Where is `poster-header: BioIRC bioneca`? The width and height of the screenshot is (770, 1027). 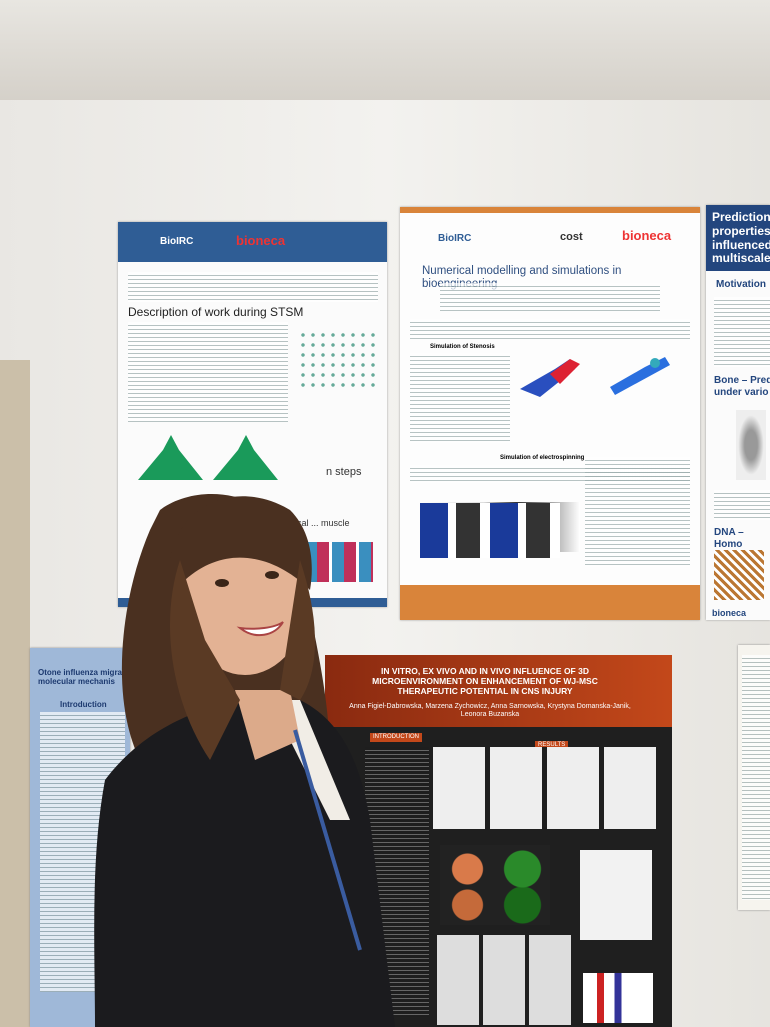
poster-header: BioIRC bioneca is located at coordinates (252, 242).